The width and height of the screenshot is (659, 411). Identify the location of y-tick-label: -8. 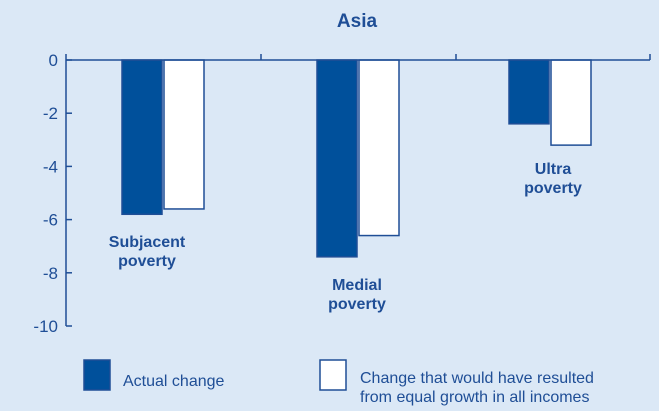
(50, 273).